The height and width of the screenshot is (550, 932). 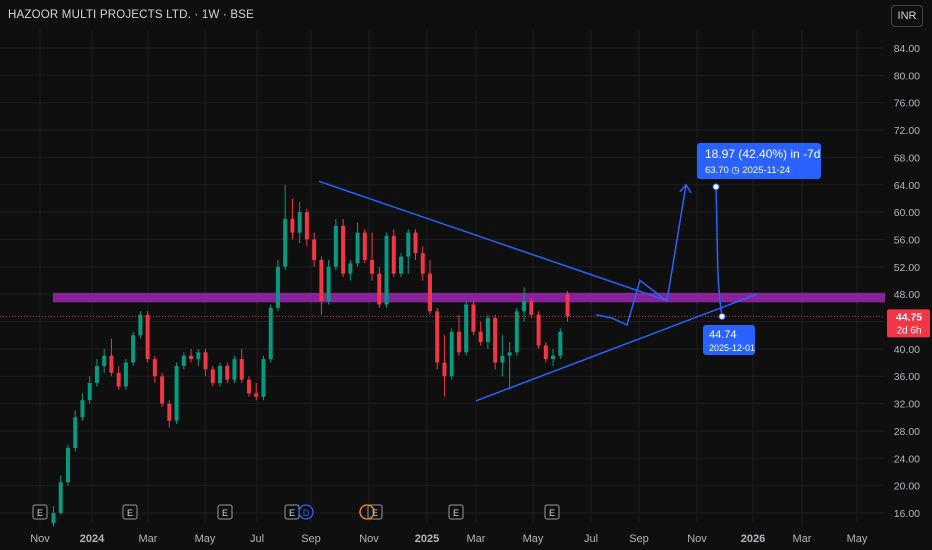 I want to click on time-tick-label: 2025, so click(x=427, y=539).